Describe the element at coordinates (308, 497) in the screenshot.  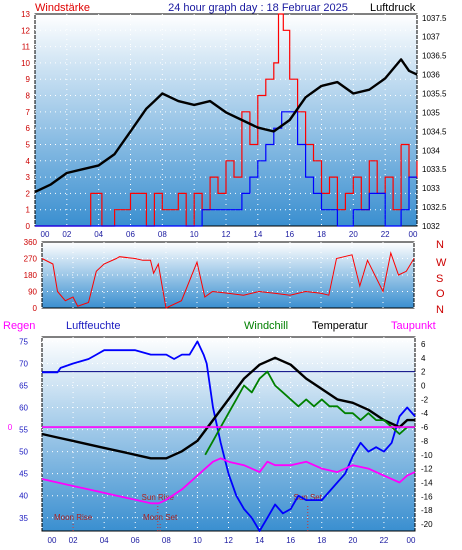
I see `annotation-sun-set: Sun Set` at that location.